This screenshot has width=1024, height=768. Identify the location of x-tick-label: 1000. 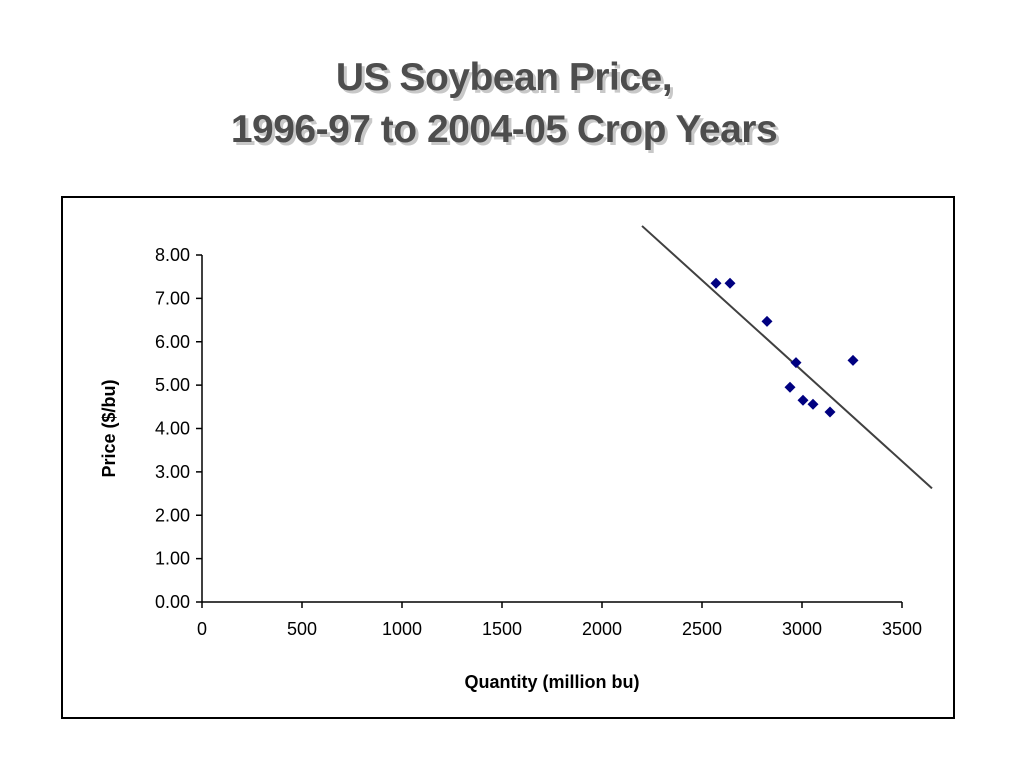
(402, 629).